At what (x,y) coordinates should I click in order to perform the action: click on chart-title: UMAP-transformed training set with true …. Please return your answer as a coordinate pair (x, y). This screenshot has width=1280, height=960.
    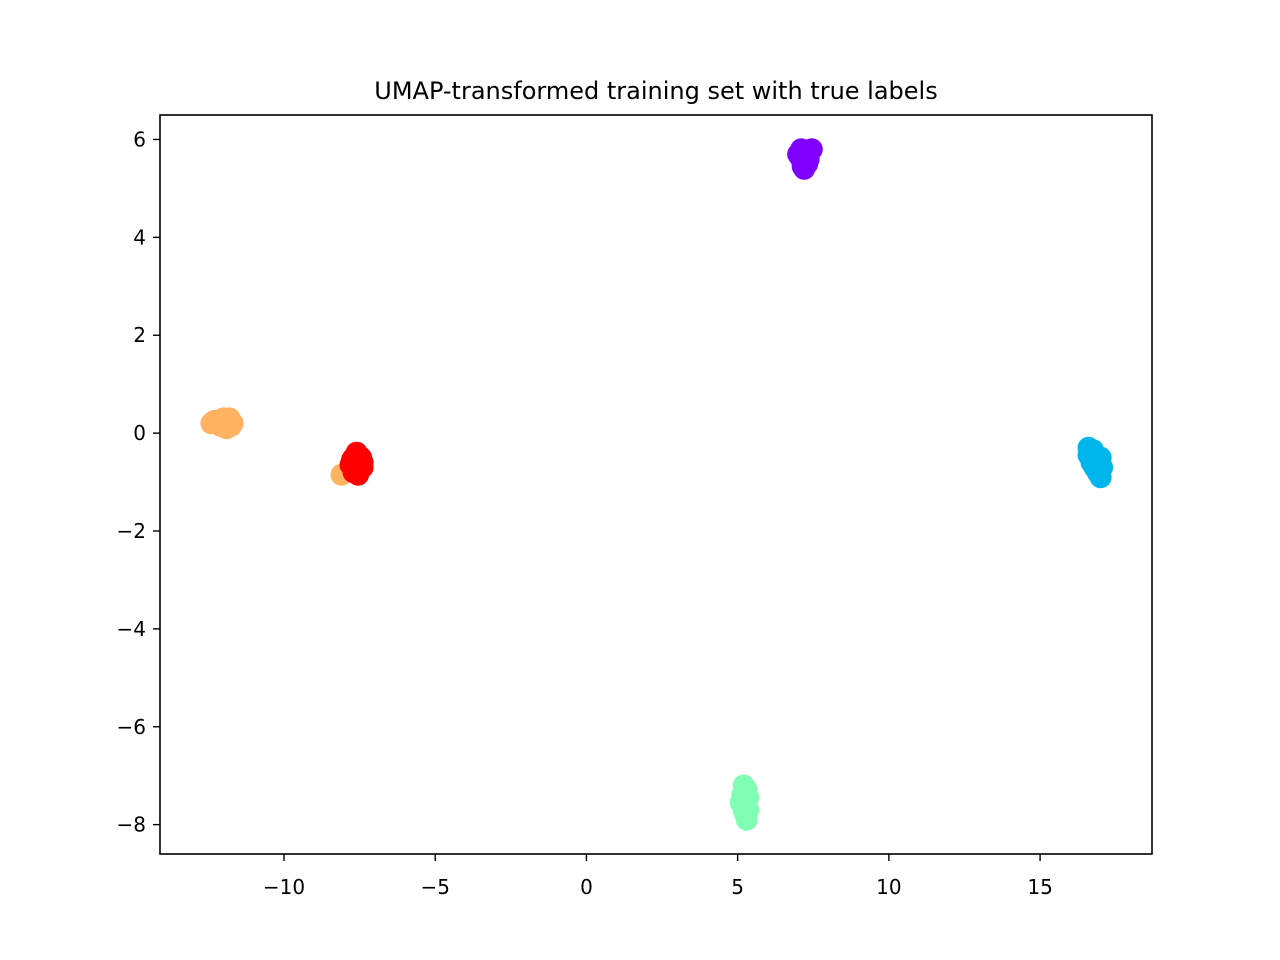
    Looking at the image, I should click on (655, 91).